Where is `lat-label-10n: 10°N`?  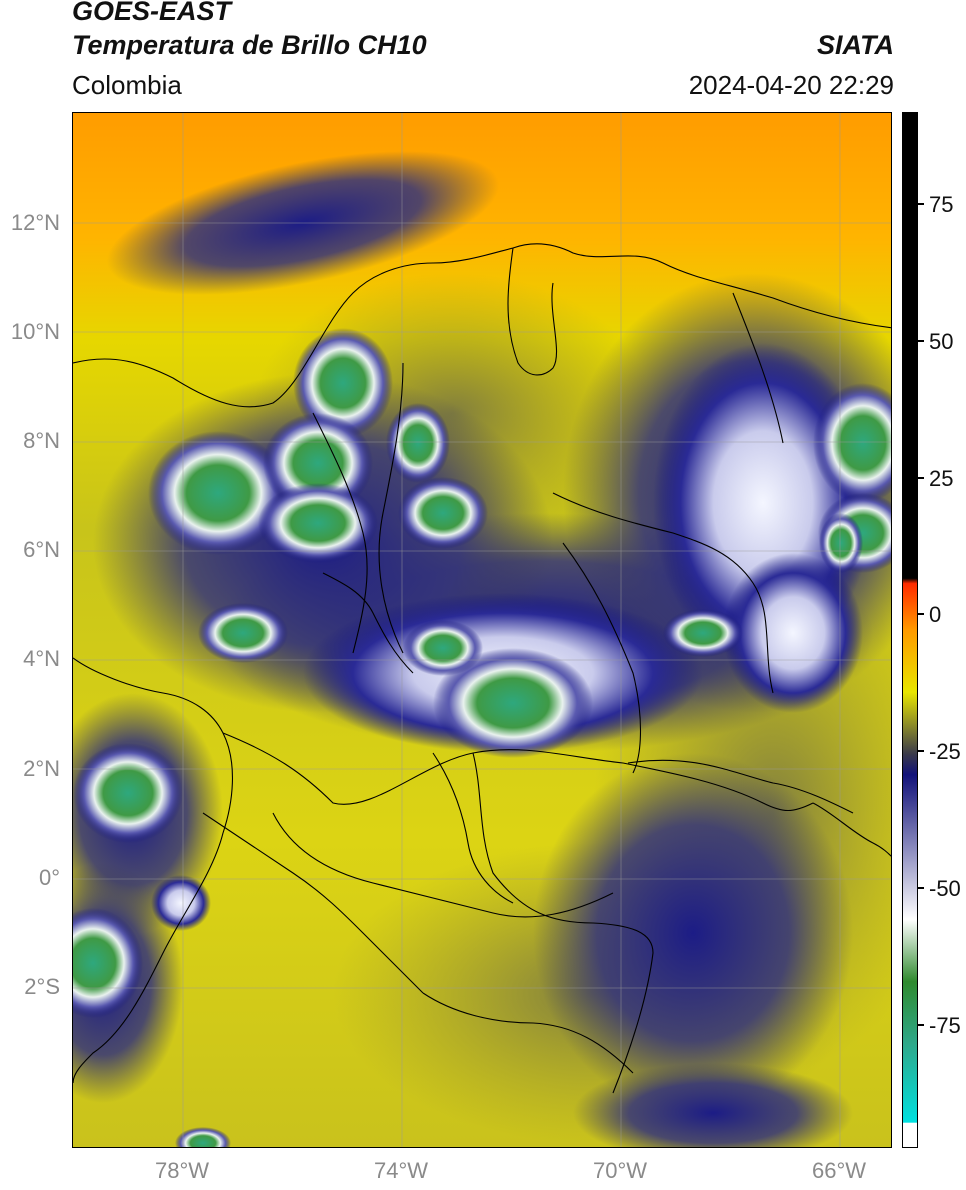
lat-label-10n: 10°N is located at coordinates (35, 331).